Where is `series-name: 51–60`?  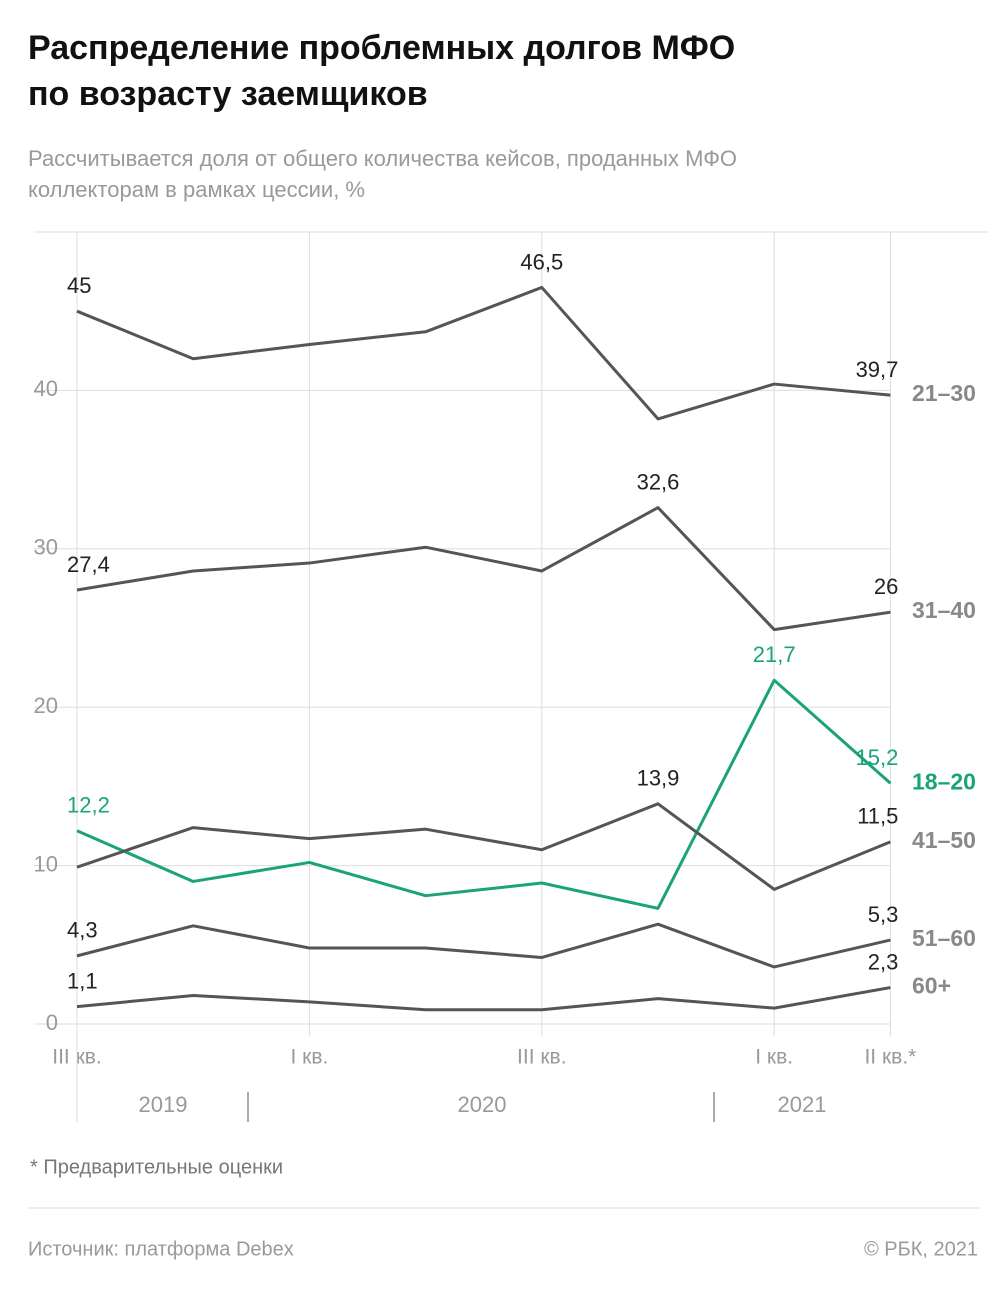 series-name: 51–60 is located at coordinates (944, 938).